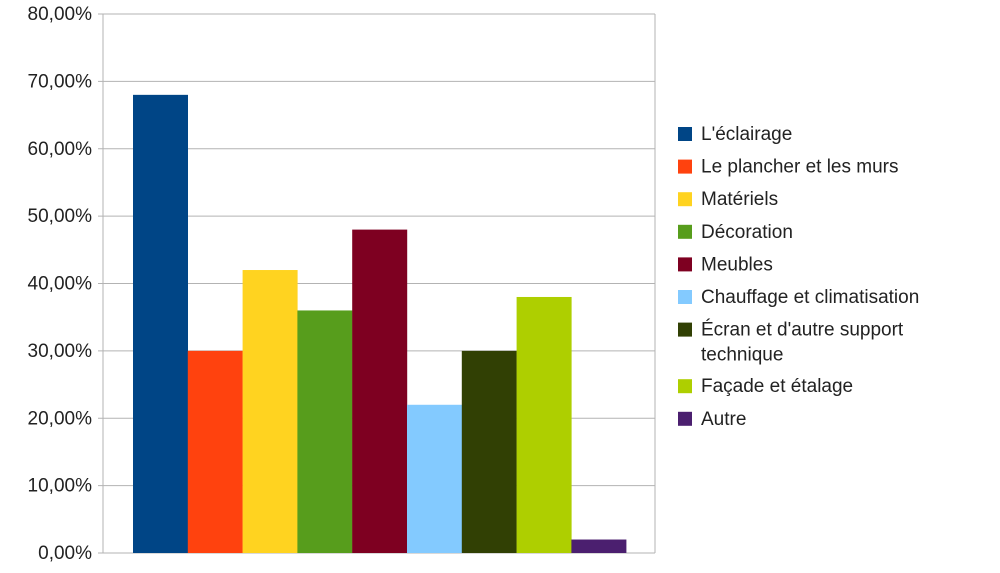  Describe the element at coordinates (800, 167) in the screenshot. I see `legend-label: Le plancher et les murs` at that location.